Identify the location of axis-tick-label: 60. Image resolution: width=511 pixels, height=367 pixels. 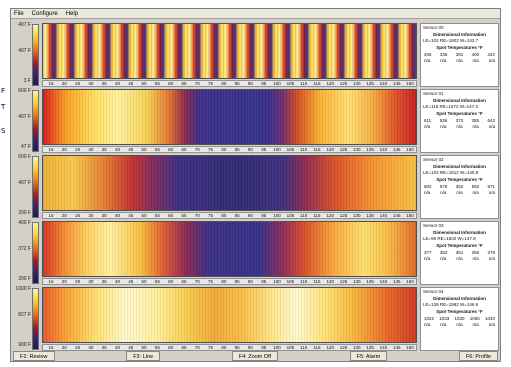
(171, 281).